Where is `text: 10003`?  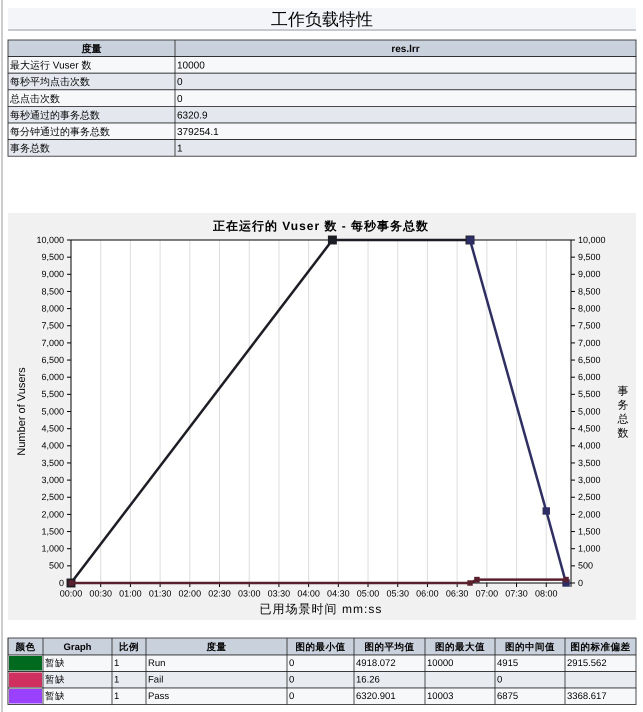
text: 10003 is located at coordinates (440, 696).